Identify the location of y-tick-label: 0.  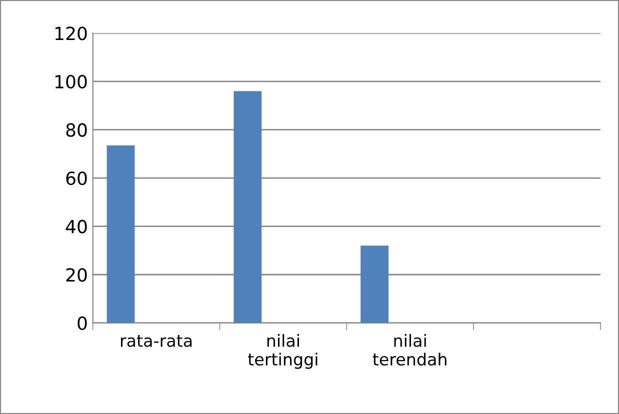
(82, 323).